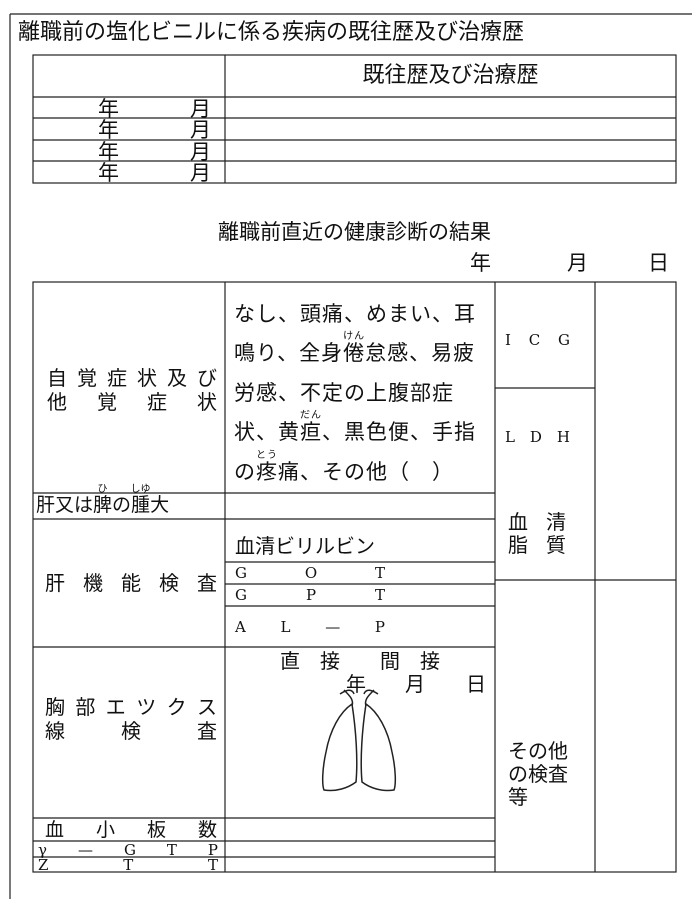  What do you see at coordinates (538, 751) in the screenshot?
I see `other-tests-label: その他` at bounding box center [538, 751].